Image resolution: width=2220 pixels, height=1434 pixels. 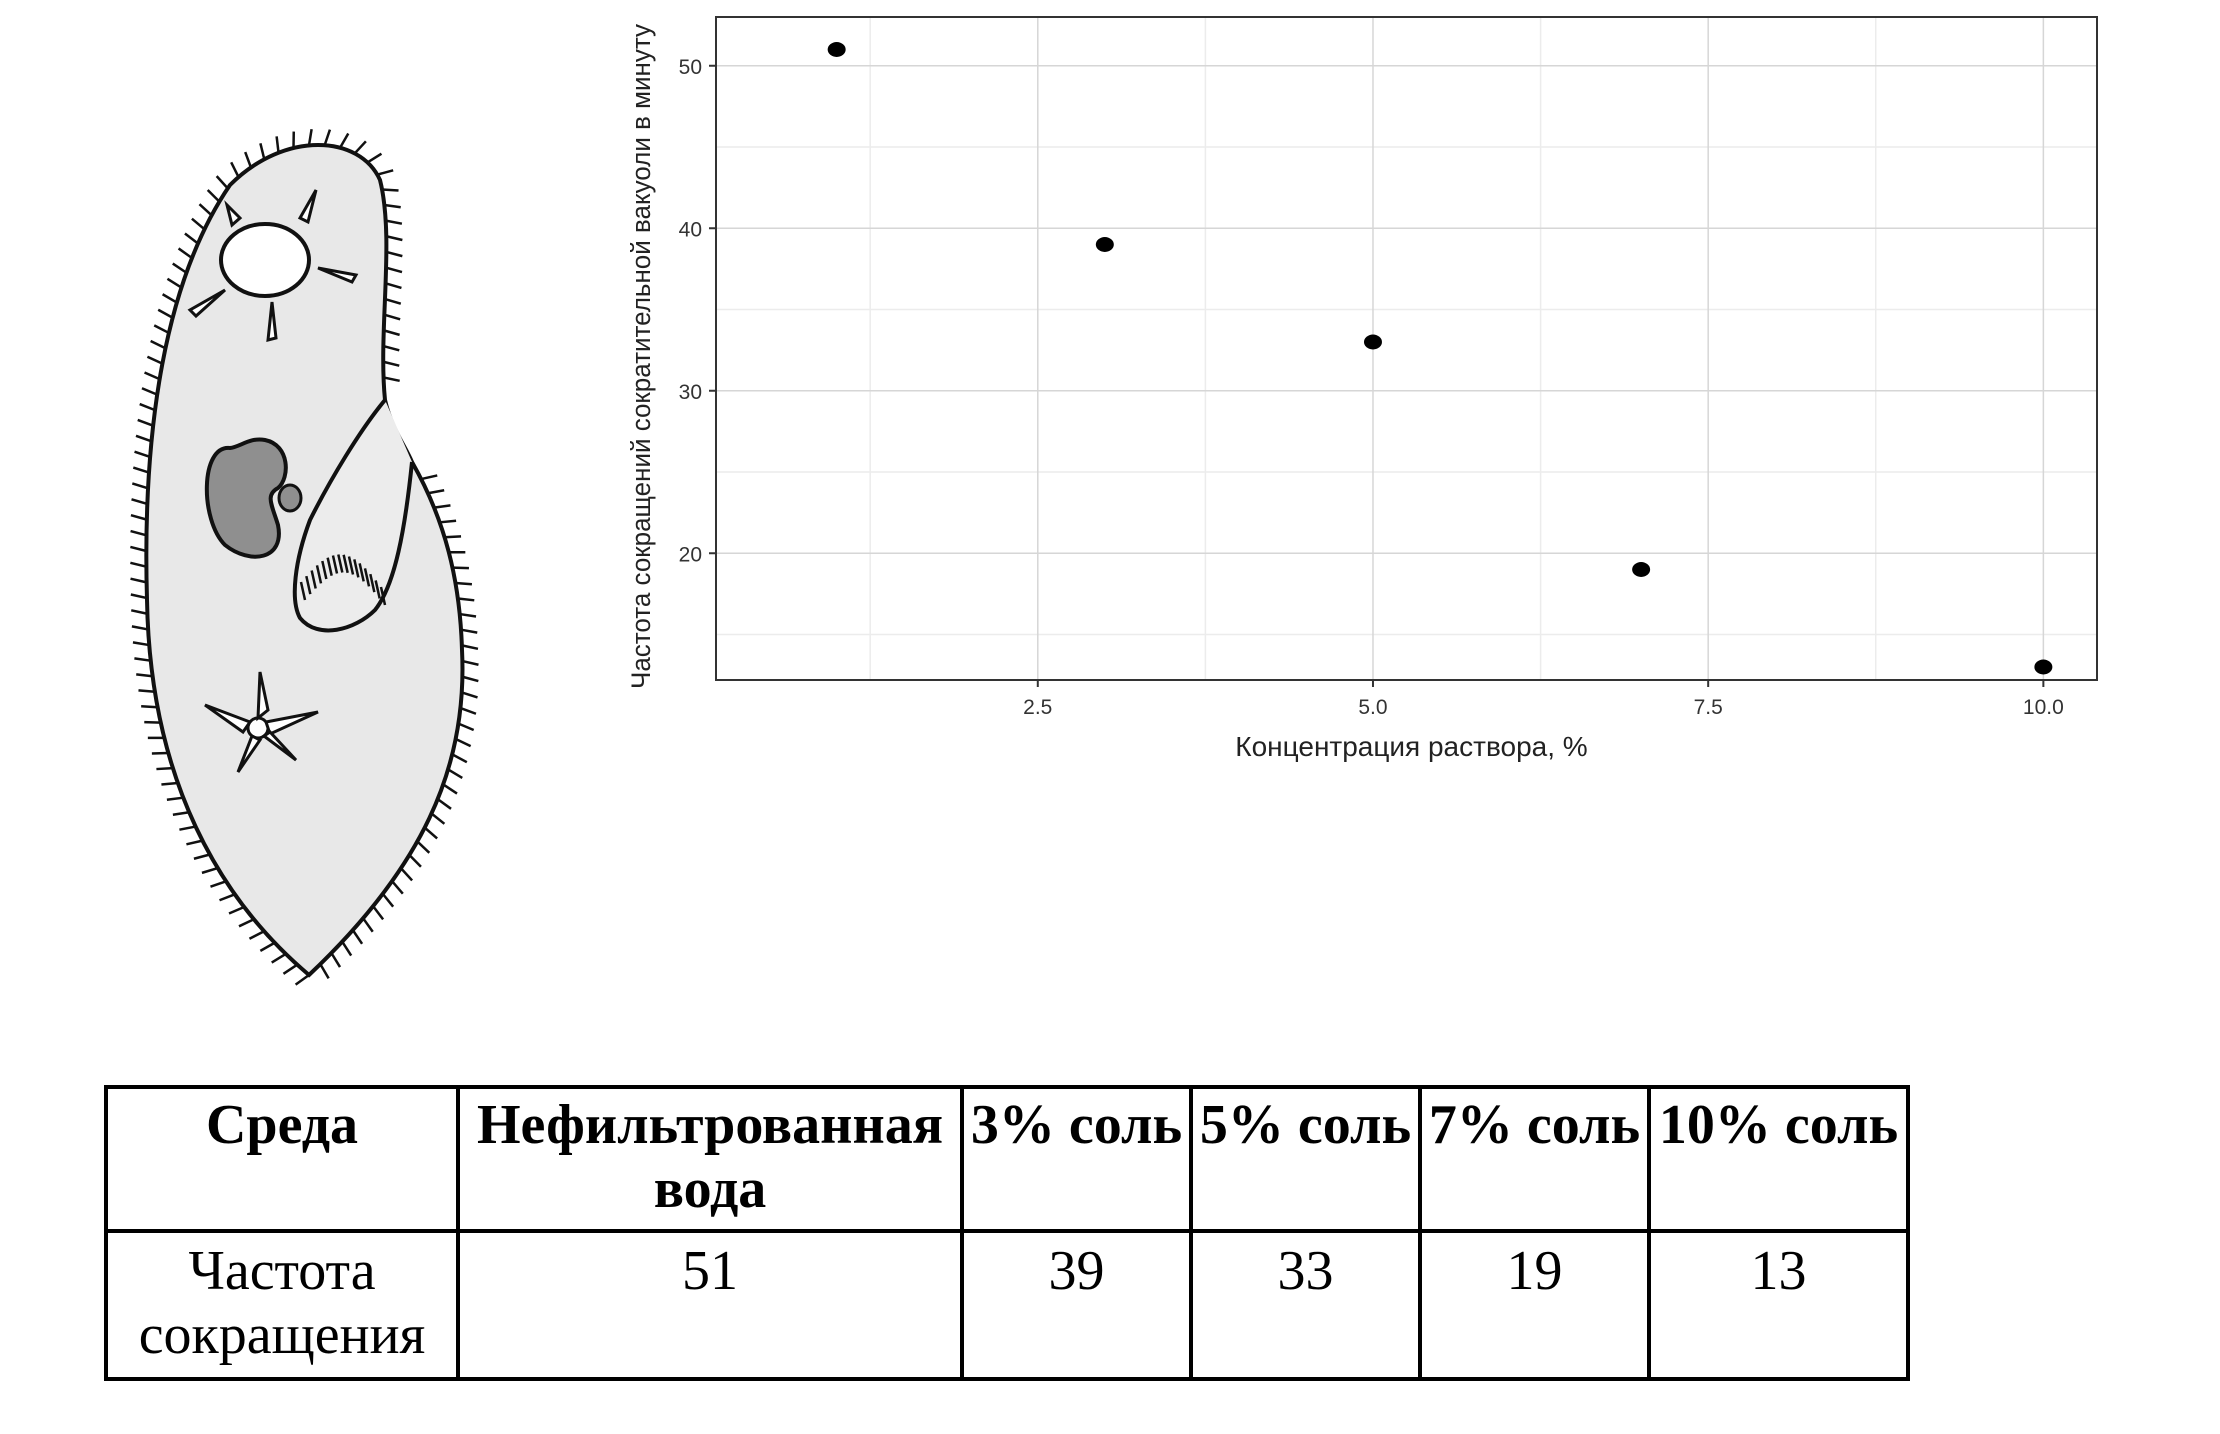 I want to click on contractile-vacuole-top, so click(x=273, y=265).